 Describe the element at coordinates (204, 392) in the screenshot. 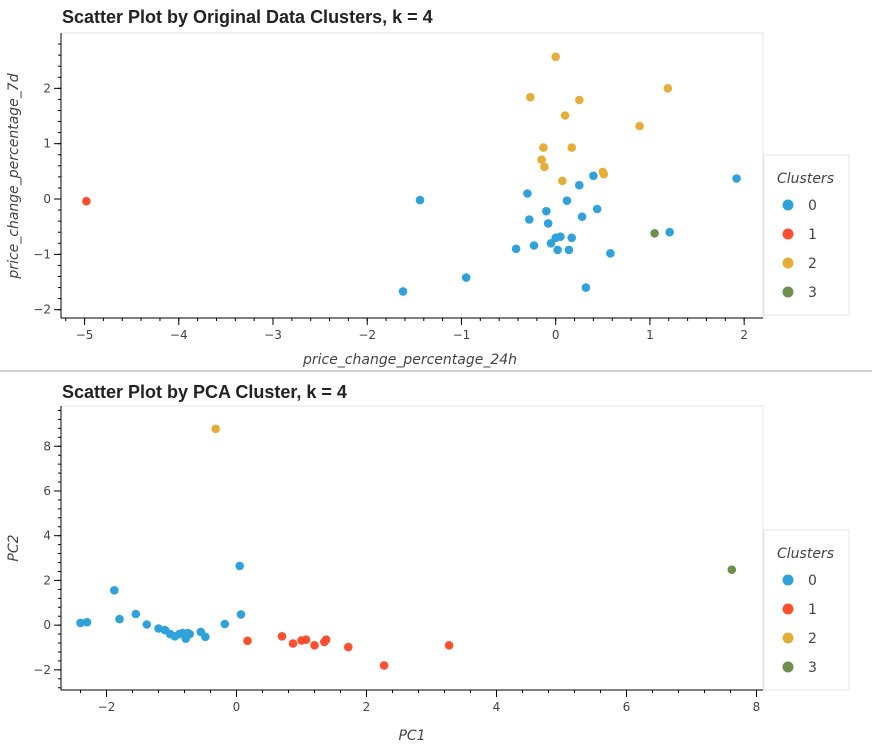

I see `chart-title: Scatter Plot by PCA Cluster, k = 4` at that location.